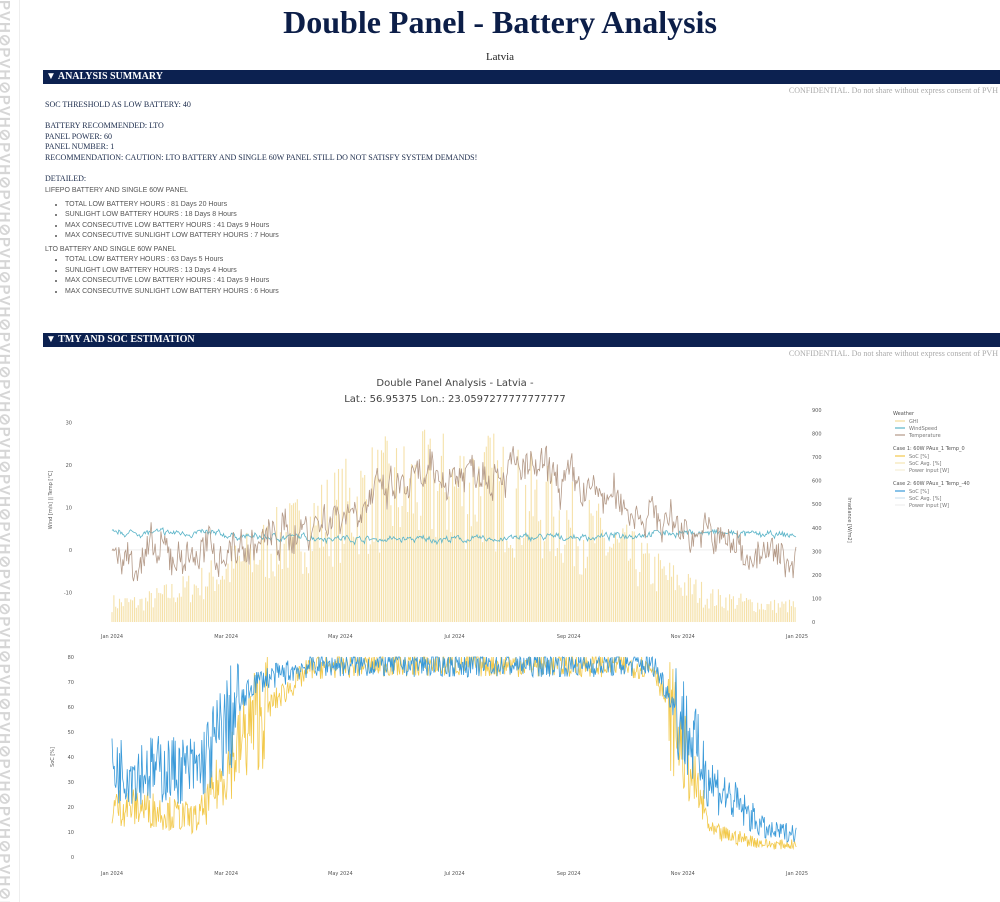 The image size is (1000, 902). I want to click on legend-item: WindSpeed, so click(923, 429).